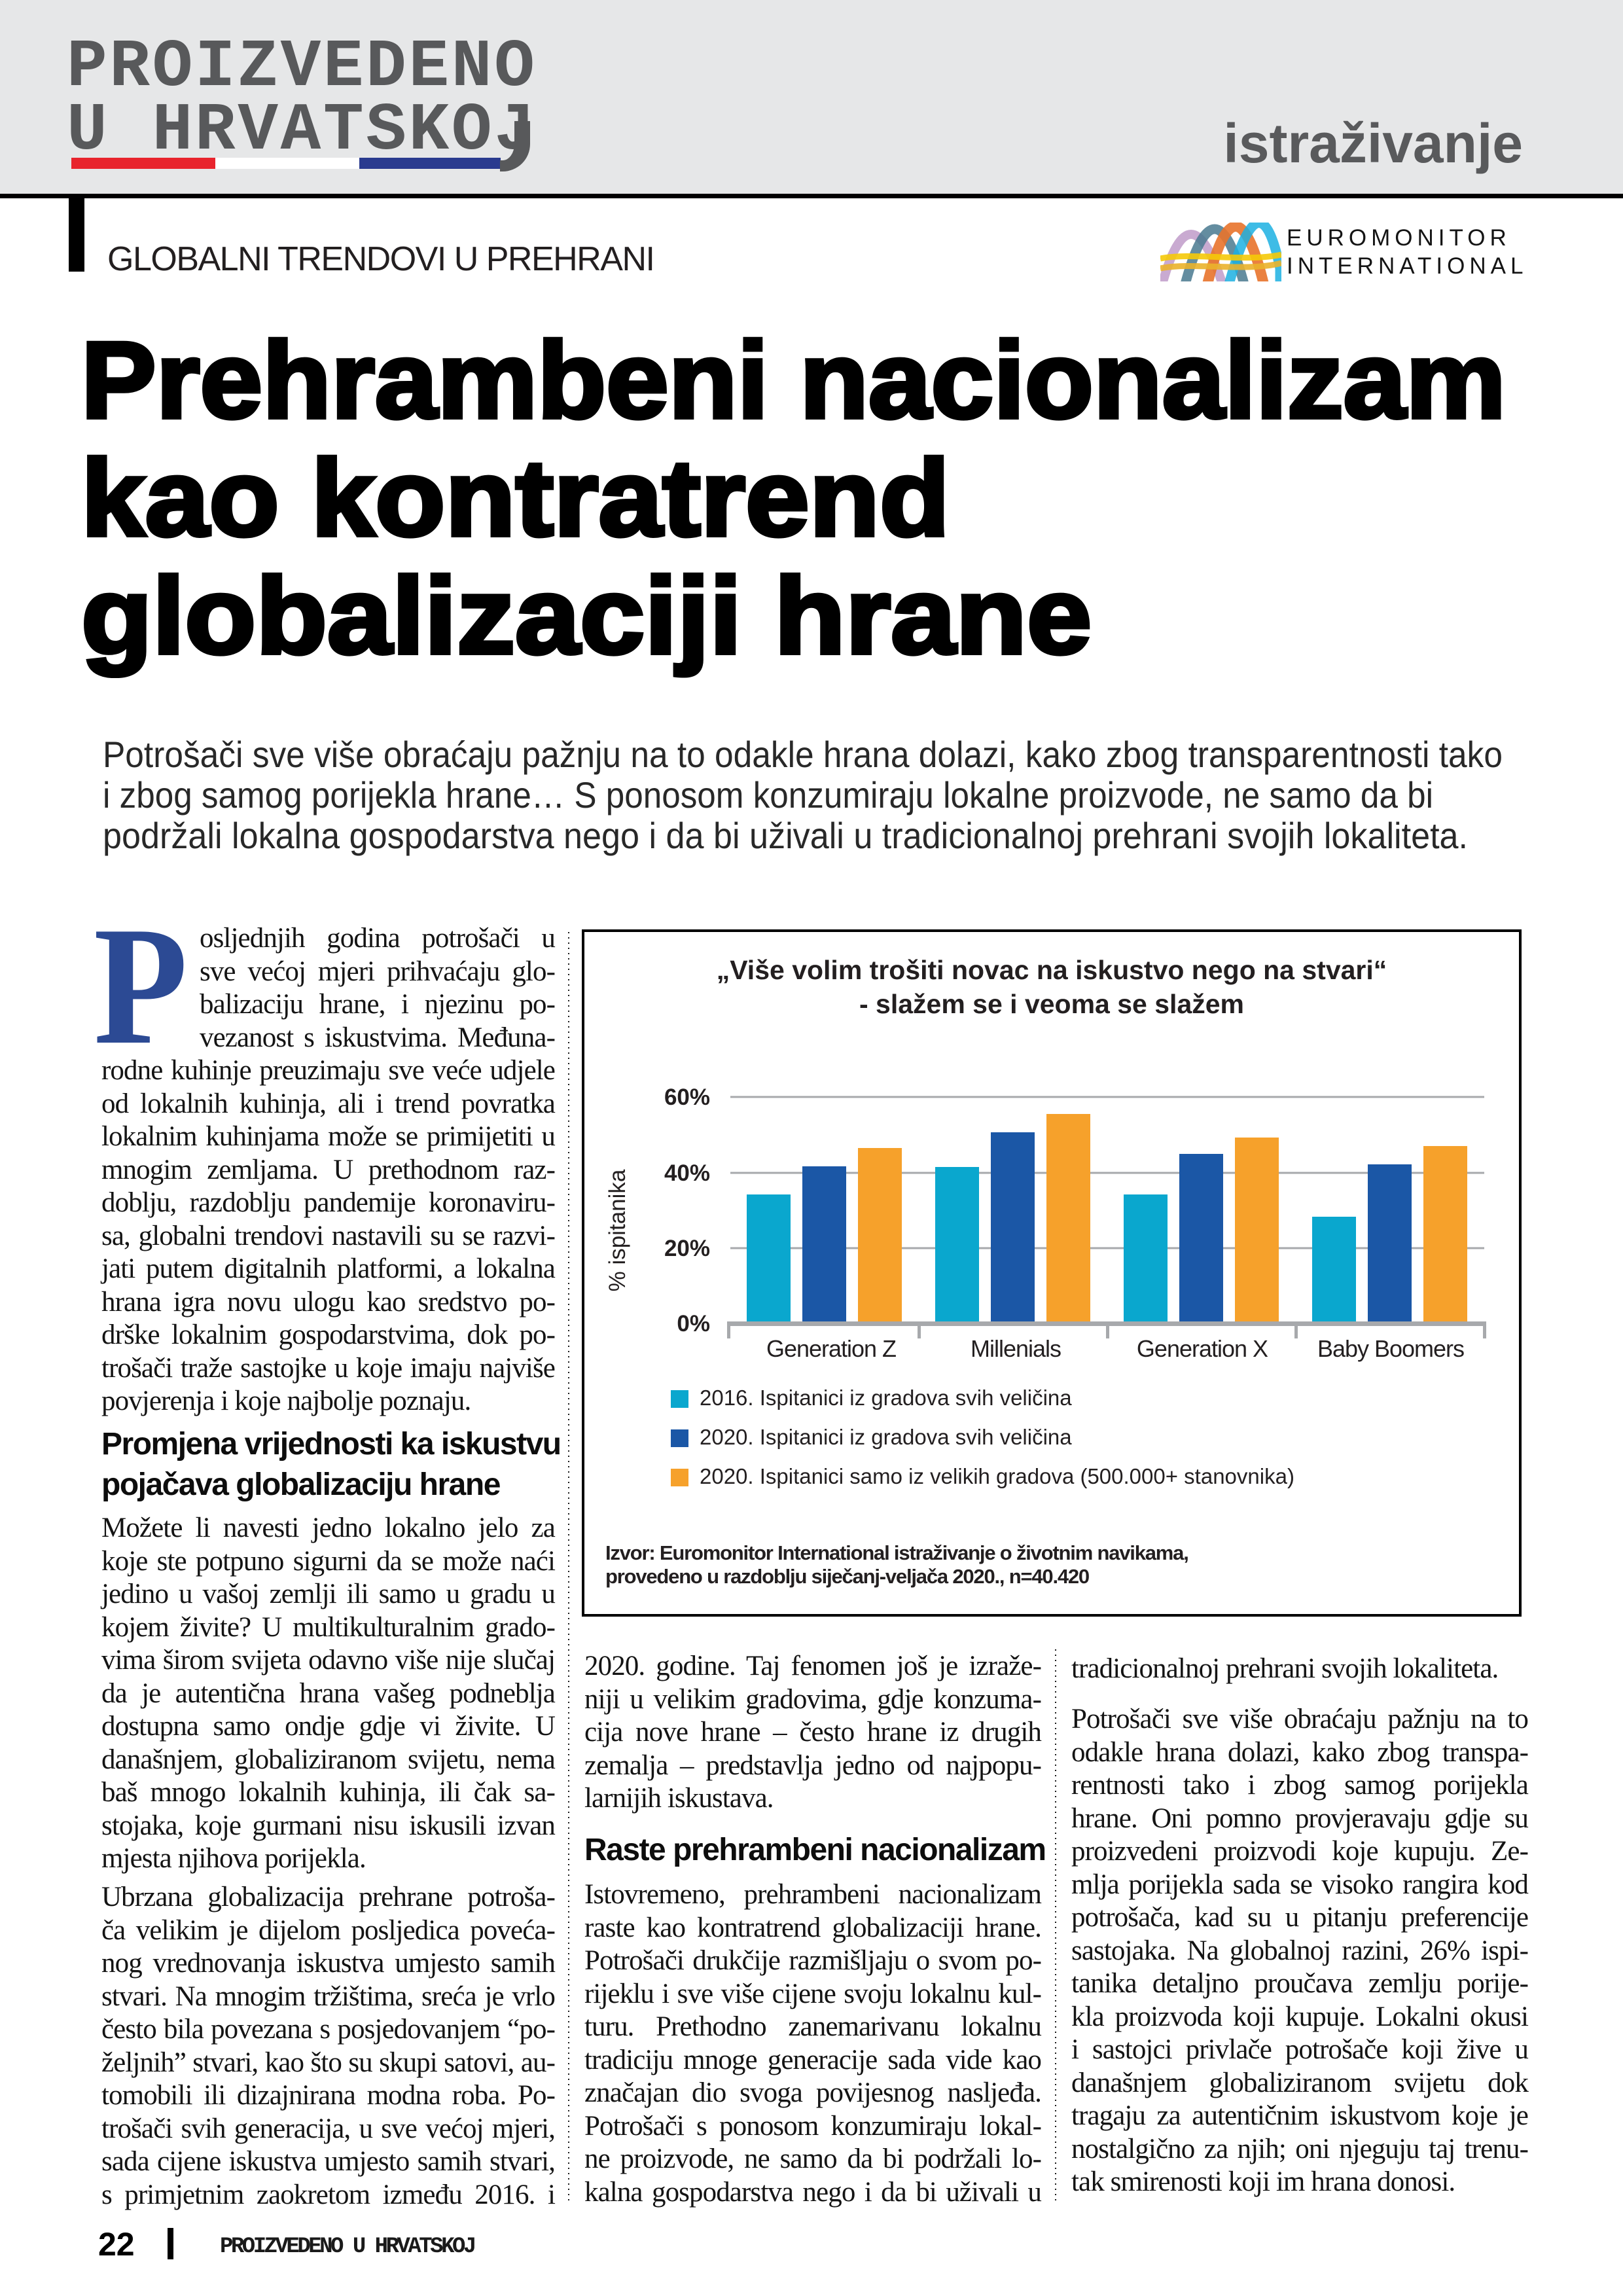  What do you see at coordinates (687, 1173) in the screenshot?
I see `svg-text: 40%` at bounding box center [687, 1173].